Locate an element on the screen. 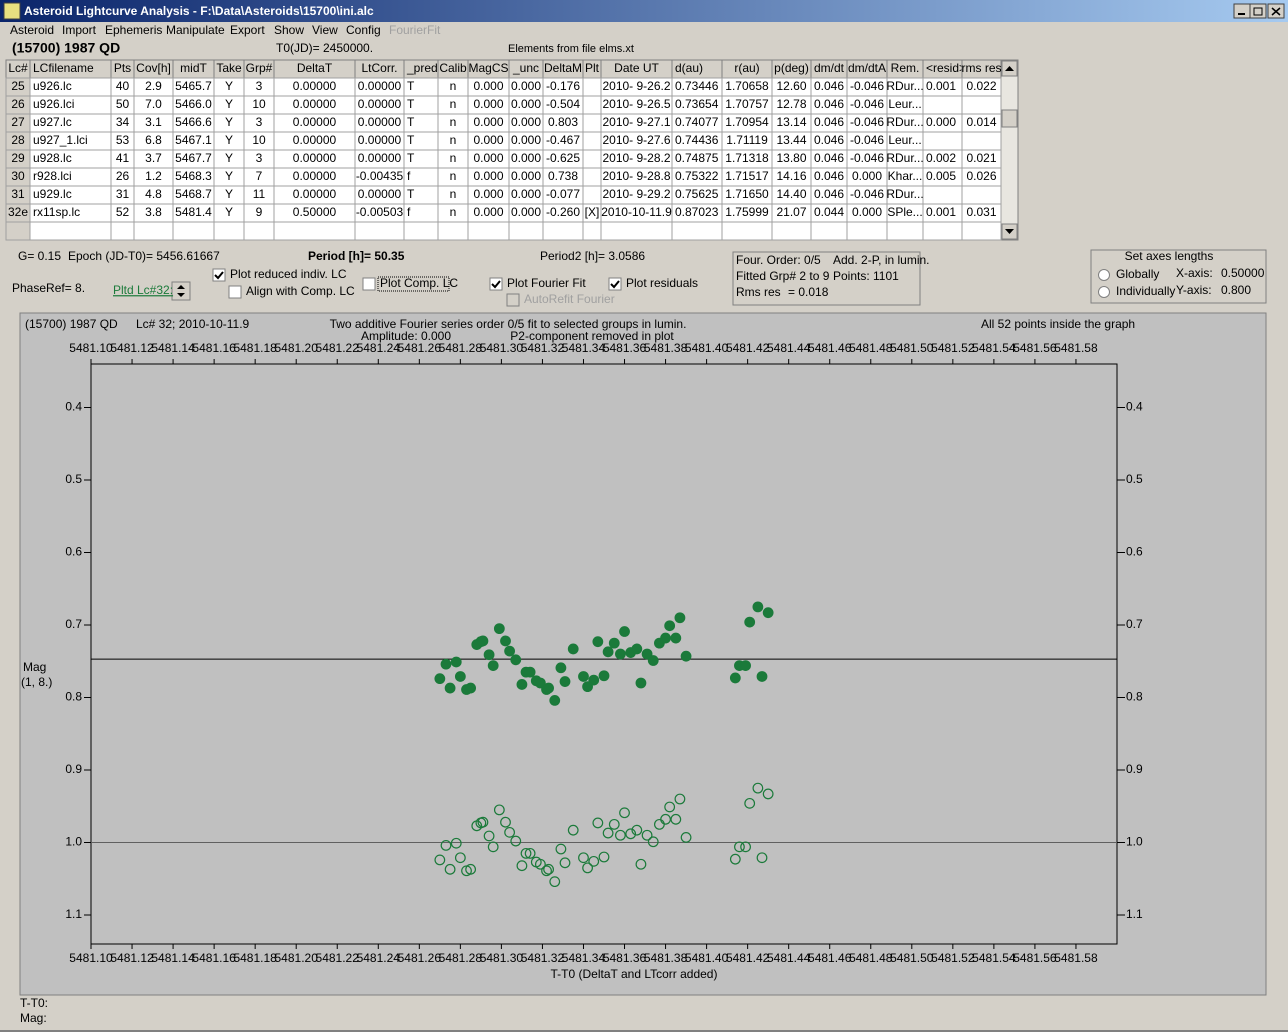 The image size is (1288, 1032). cell-text: 2010- 9-28.2 is located at coordinates (636, 158).